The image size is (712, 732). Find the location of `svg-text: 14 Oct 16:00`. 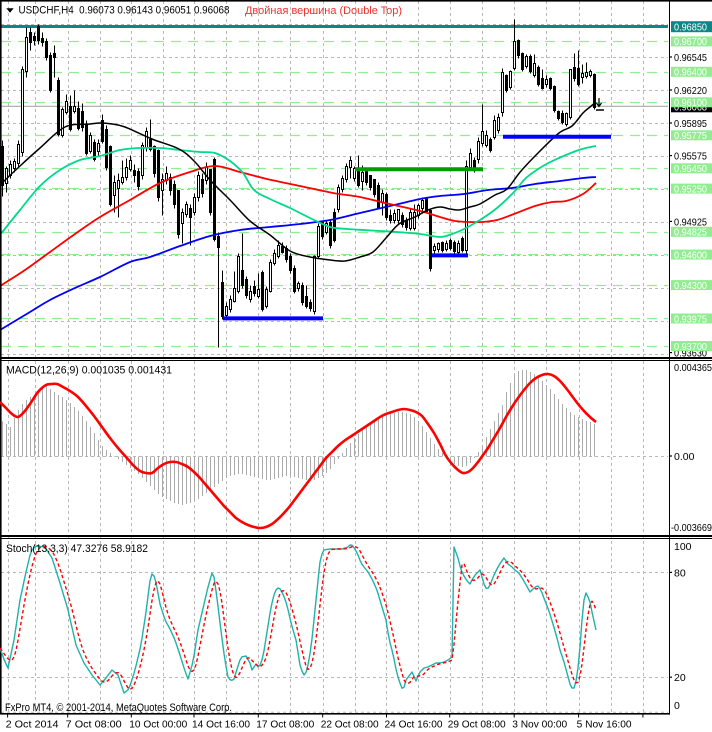

svg-text: 14 Oct 16:00 is located at coordinates (221, 725).